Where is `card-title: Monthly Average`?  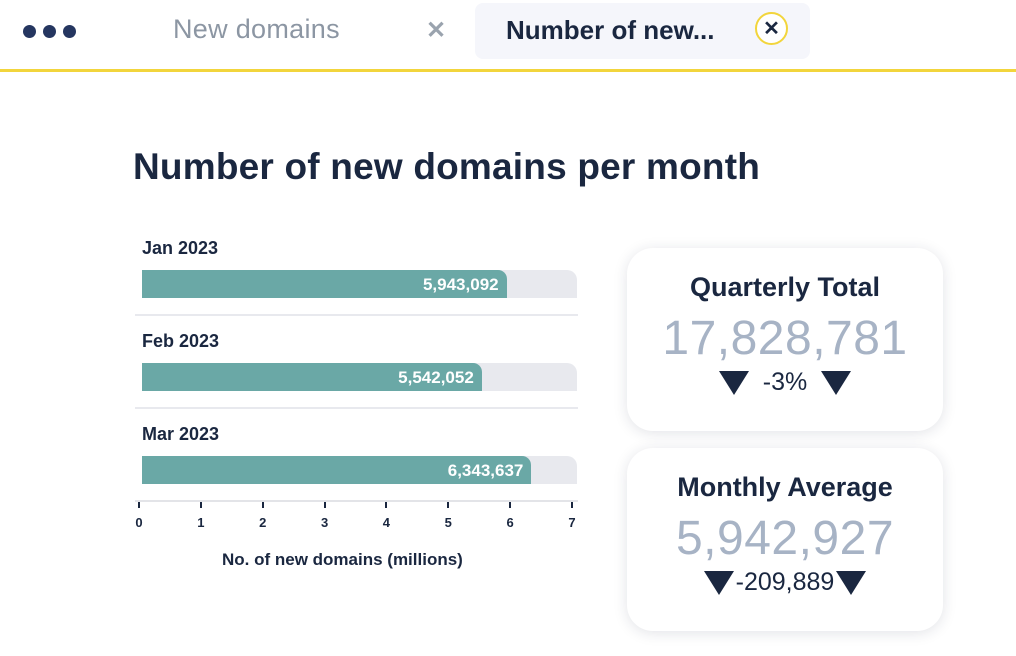 card-title: Monthly Average is located at coordinates (785, 487).